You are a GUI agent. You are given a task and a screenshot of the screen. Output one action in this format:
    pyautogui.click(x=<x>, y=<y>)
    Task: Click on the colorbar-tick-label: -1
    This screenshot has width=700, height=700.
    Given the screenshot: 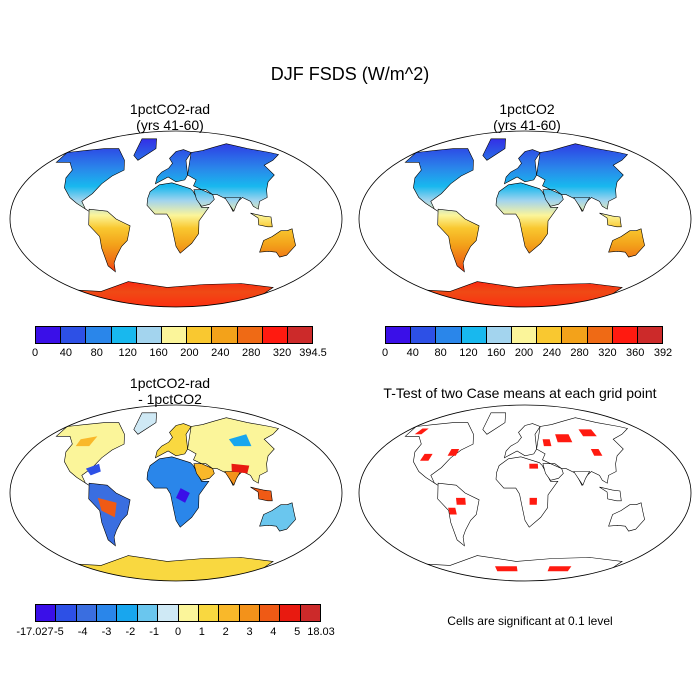 What is the action you would take?
    pyautogui.click(x=154, y=632)
    